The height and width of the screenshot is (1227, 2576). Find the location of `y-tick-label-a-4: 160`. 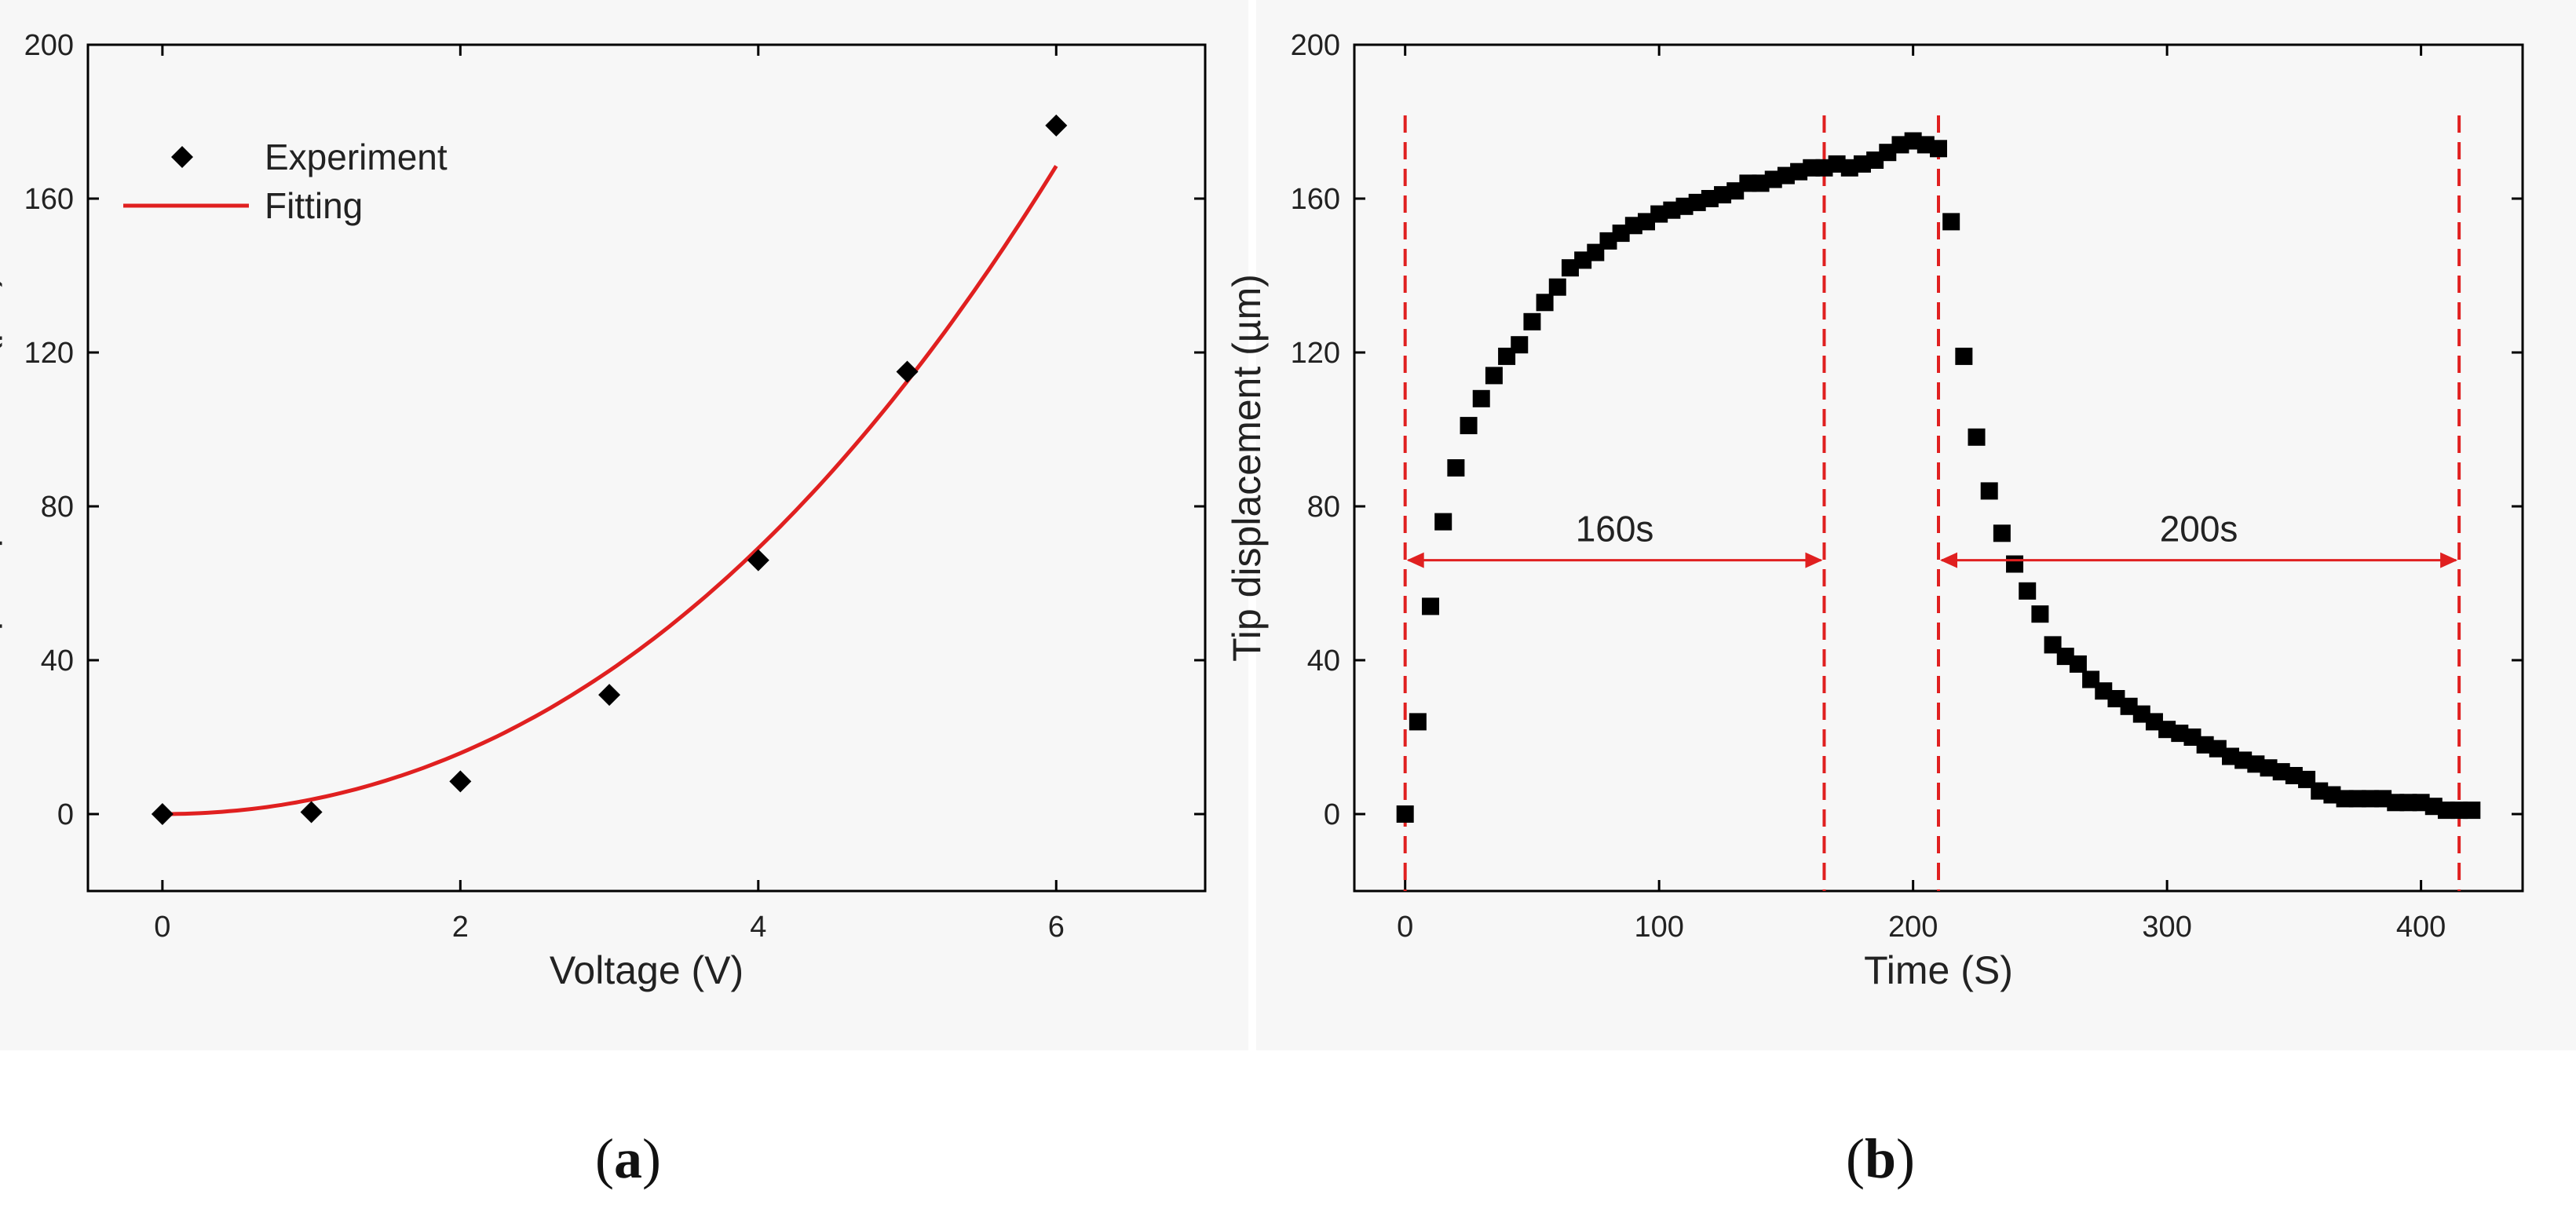

y-tick-label-a-4: 160 is located at coordinates (49, 199).